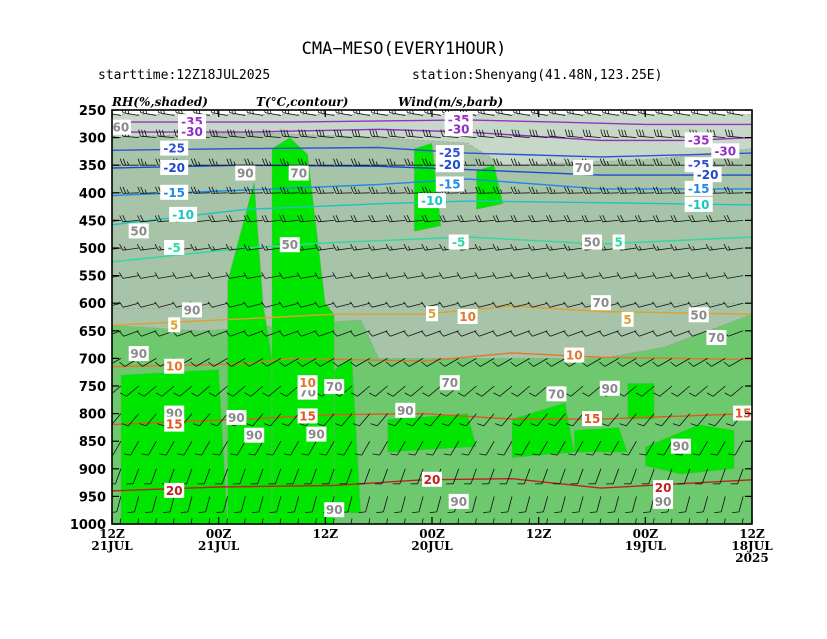  Describe the element at coordinates (449, 383) in the screenshot. I see `rh-label-text: 70` at that location.